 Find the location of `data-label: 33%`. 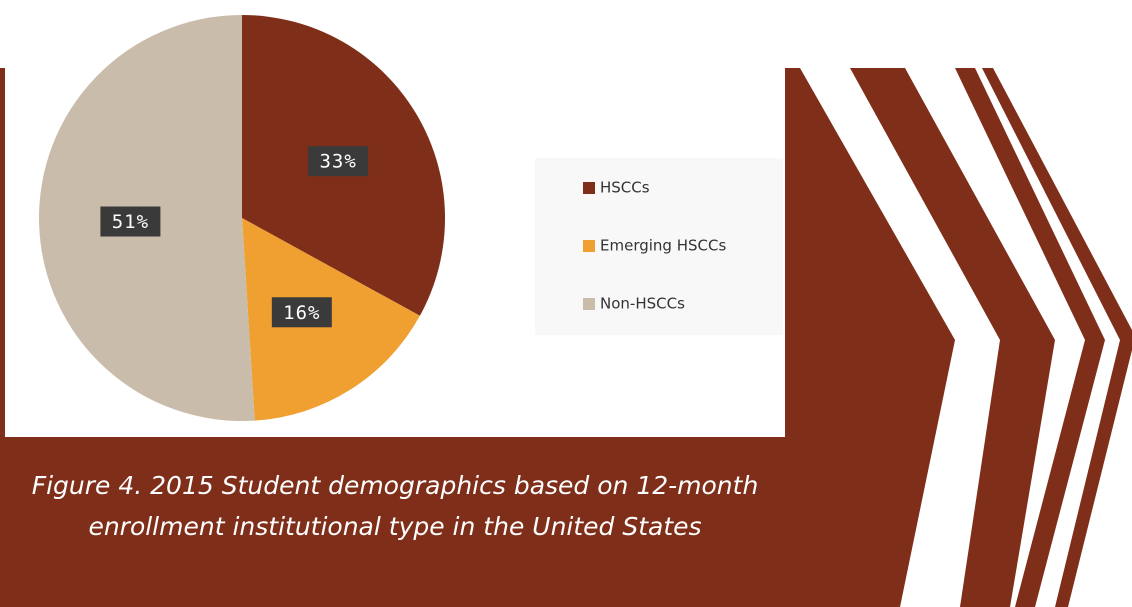

data-label: 33% is located at coordinates (337, 162).